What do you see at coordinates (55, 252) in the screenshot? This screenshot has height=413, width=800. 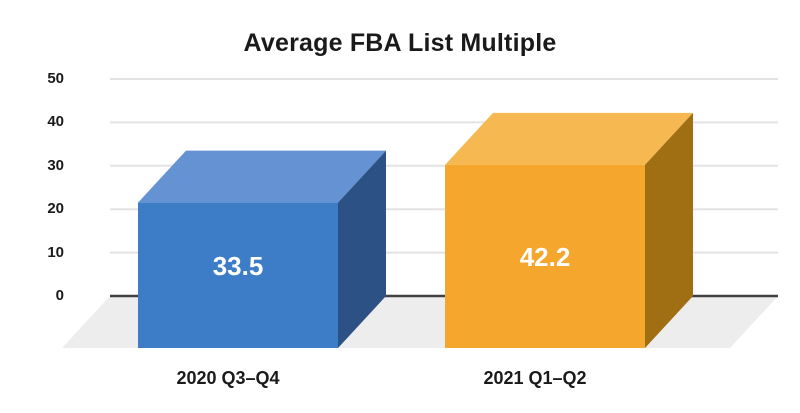 I see `y-axis-tick-10: 10` at bounding box center [55, 252].